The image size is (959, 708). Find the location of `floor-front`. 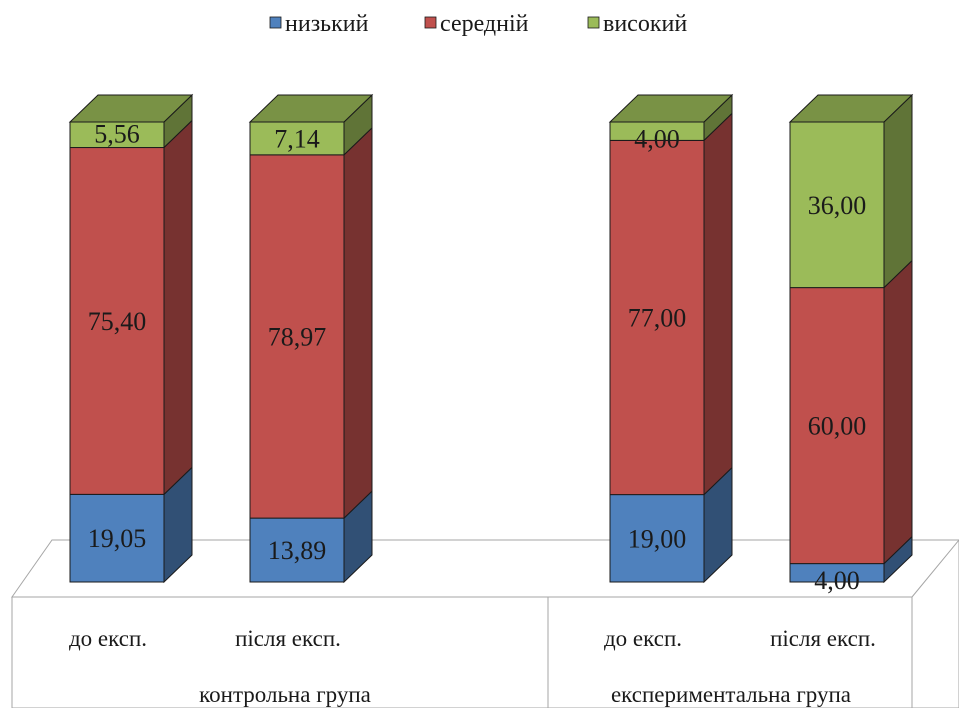

floor-front is located at coordinates (462, 652).